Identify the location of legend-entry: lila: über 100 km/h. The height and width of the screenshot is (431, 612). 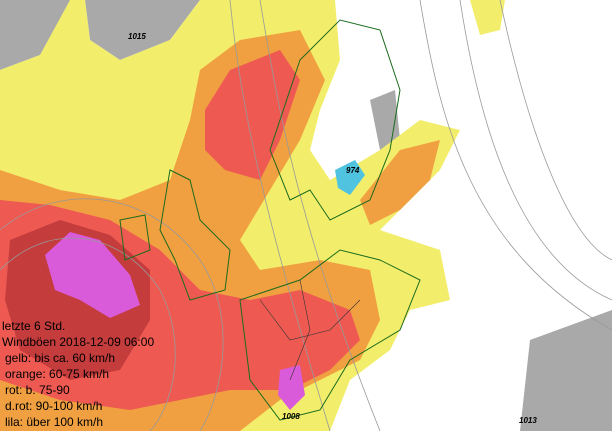
(54, 422).